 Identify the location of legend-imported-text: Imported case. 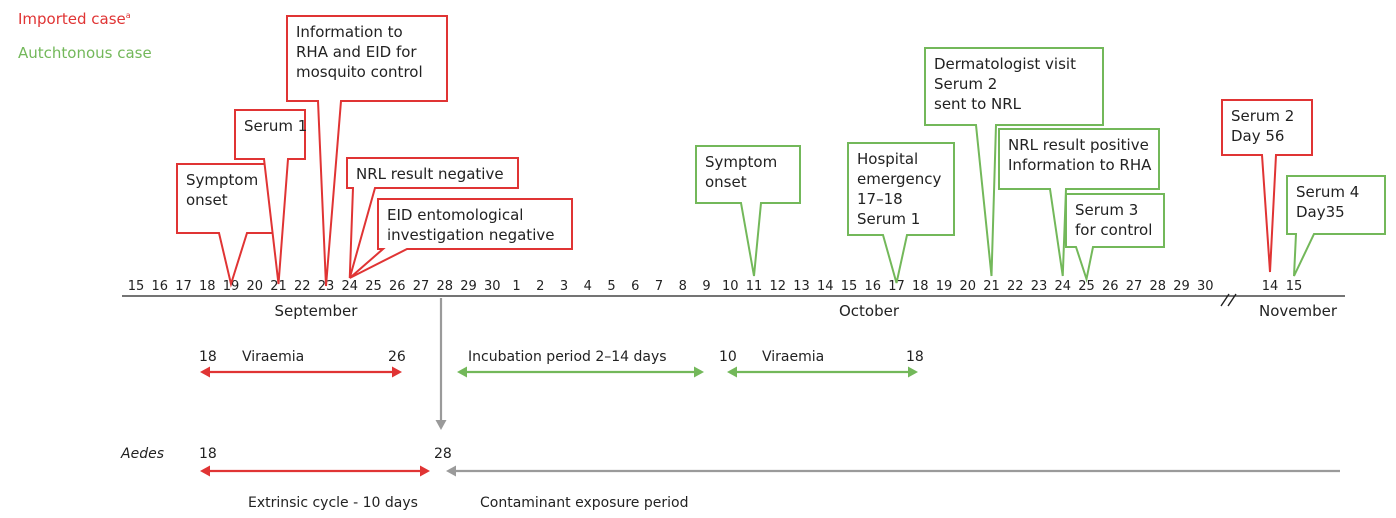
(72, 19).